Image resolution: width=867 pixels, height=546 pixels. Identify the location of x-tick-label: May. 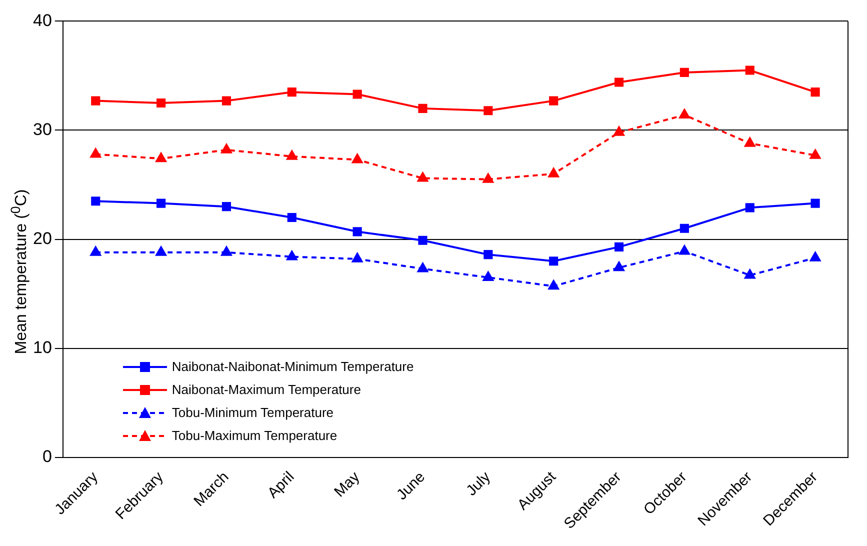
(347, 484).